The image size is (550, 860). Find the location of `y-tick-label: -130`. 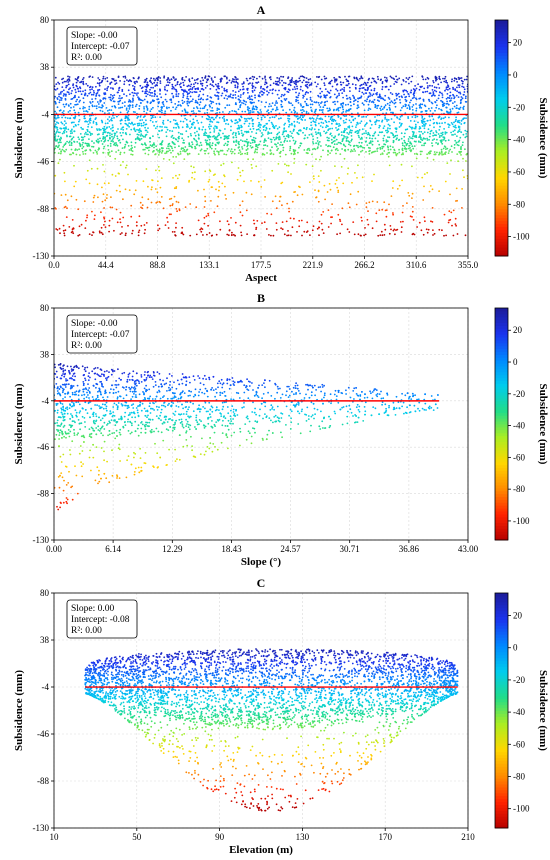

y-tick-label: -130 is located at coordinates (41, 256).